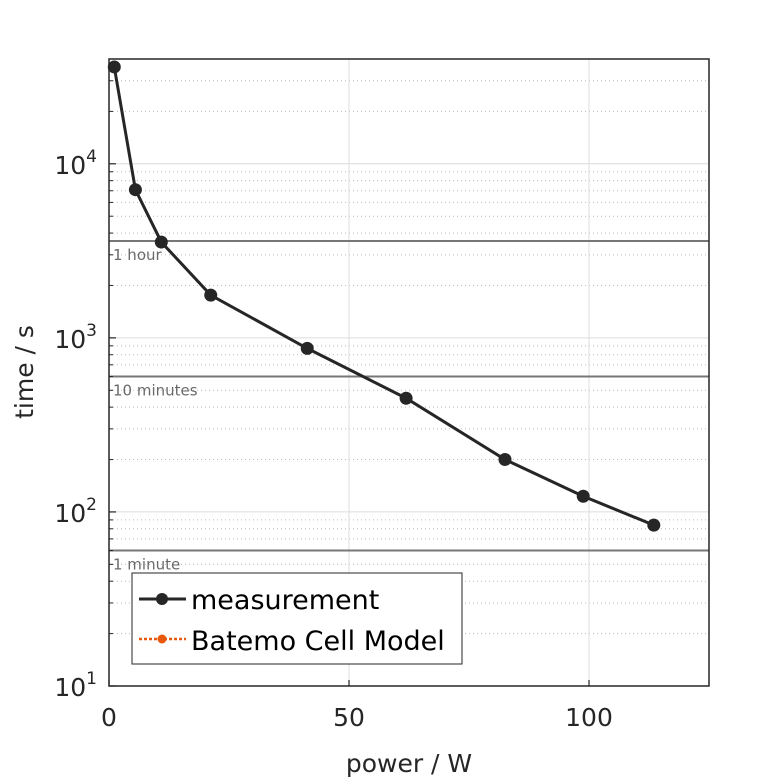 This screenshot has height=781, width=781. I want to click on x-tick-label: 50, so click(349, 717).